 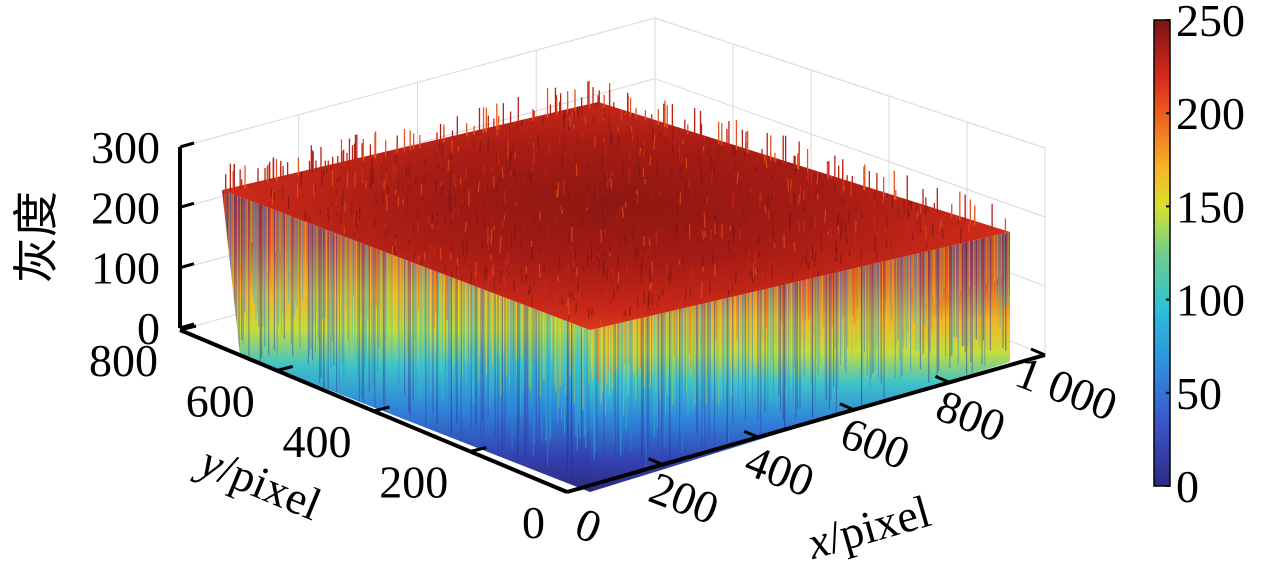 I want to click on x-tick-label: 1 000, so click(x=1066, y=388).